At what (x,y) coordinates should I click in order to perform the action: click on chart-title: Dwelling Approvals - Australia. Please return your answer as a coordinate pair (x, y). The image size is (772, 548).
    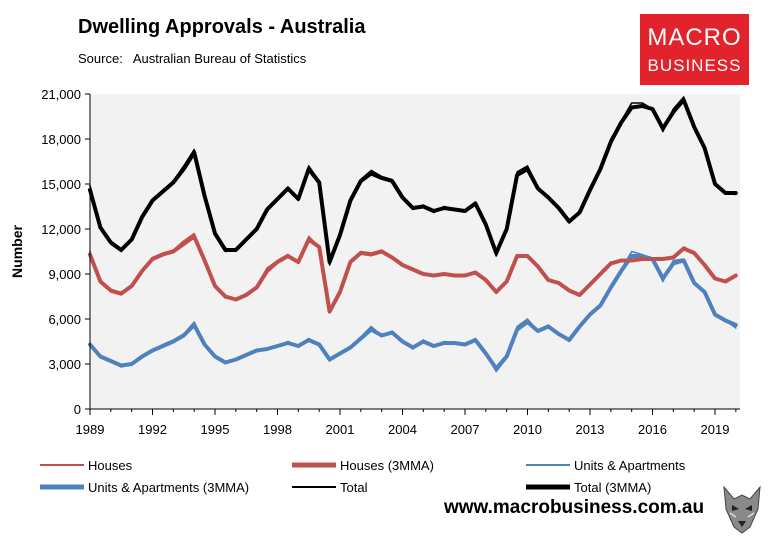
    Looking at the image, I should click on (222, 27).